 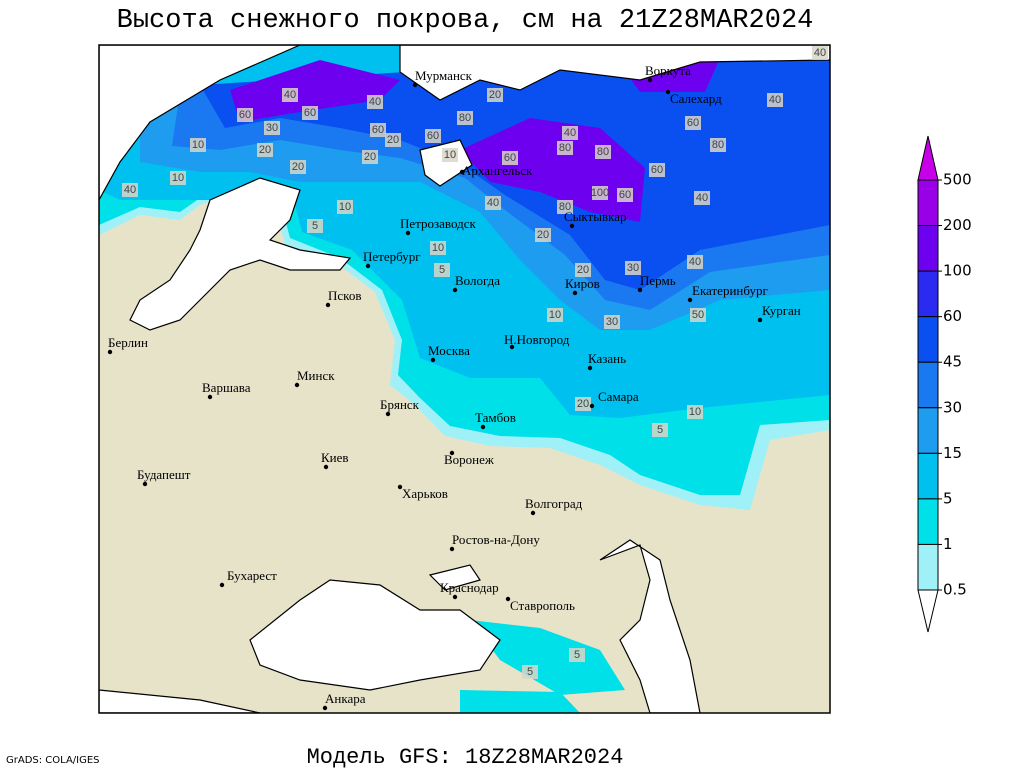 I want to click on city-label: Харьков, so click(x=425, y=493).